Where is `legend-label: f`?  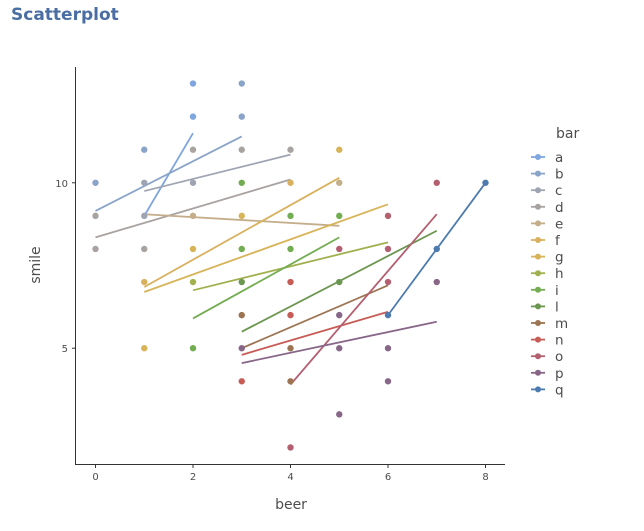
legend-label: f is located at coordinates (558, 241).